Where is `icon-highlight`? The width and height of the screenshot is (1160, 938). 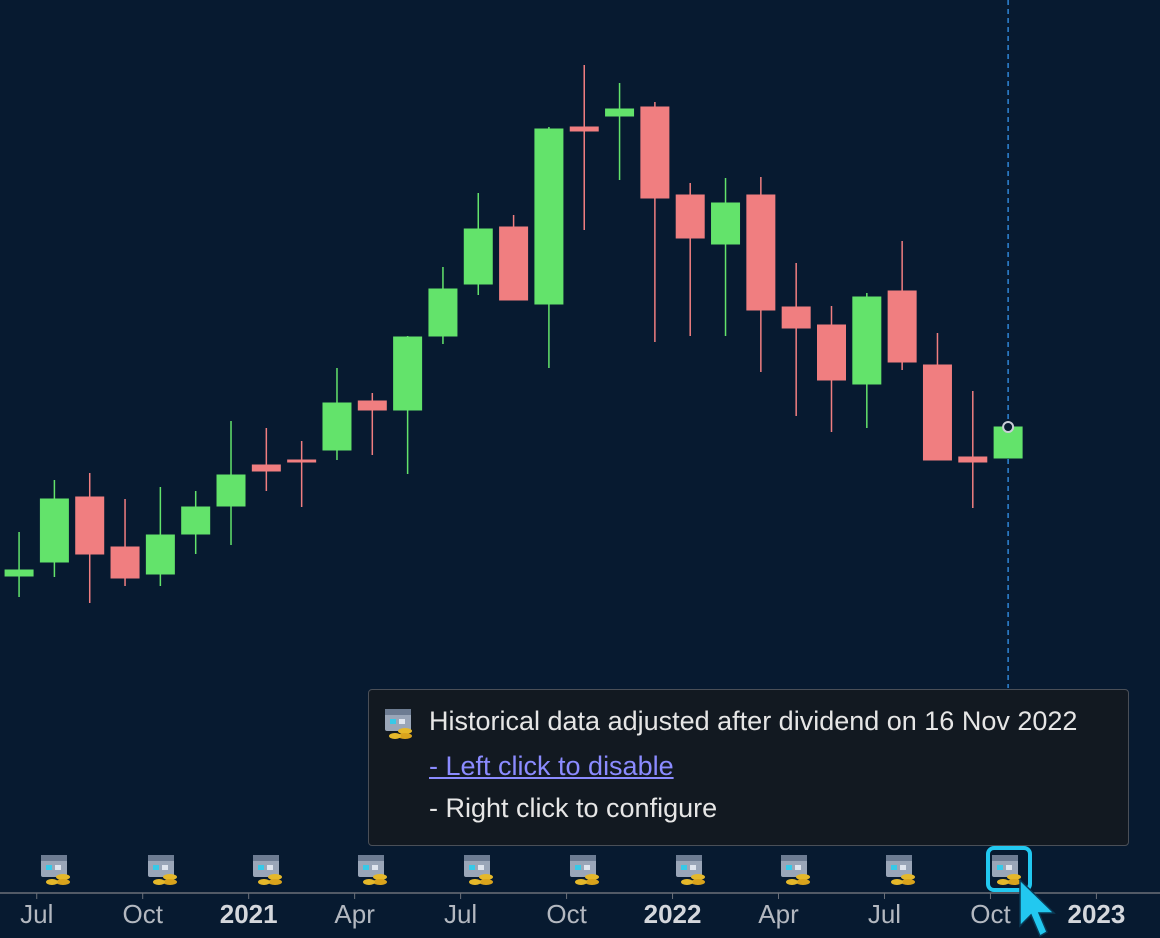 icon-highlight is located at coordinates (1009, 869).